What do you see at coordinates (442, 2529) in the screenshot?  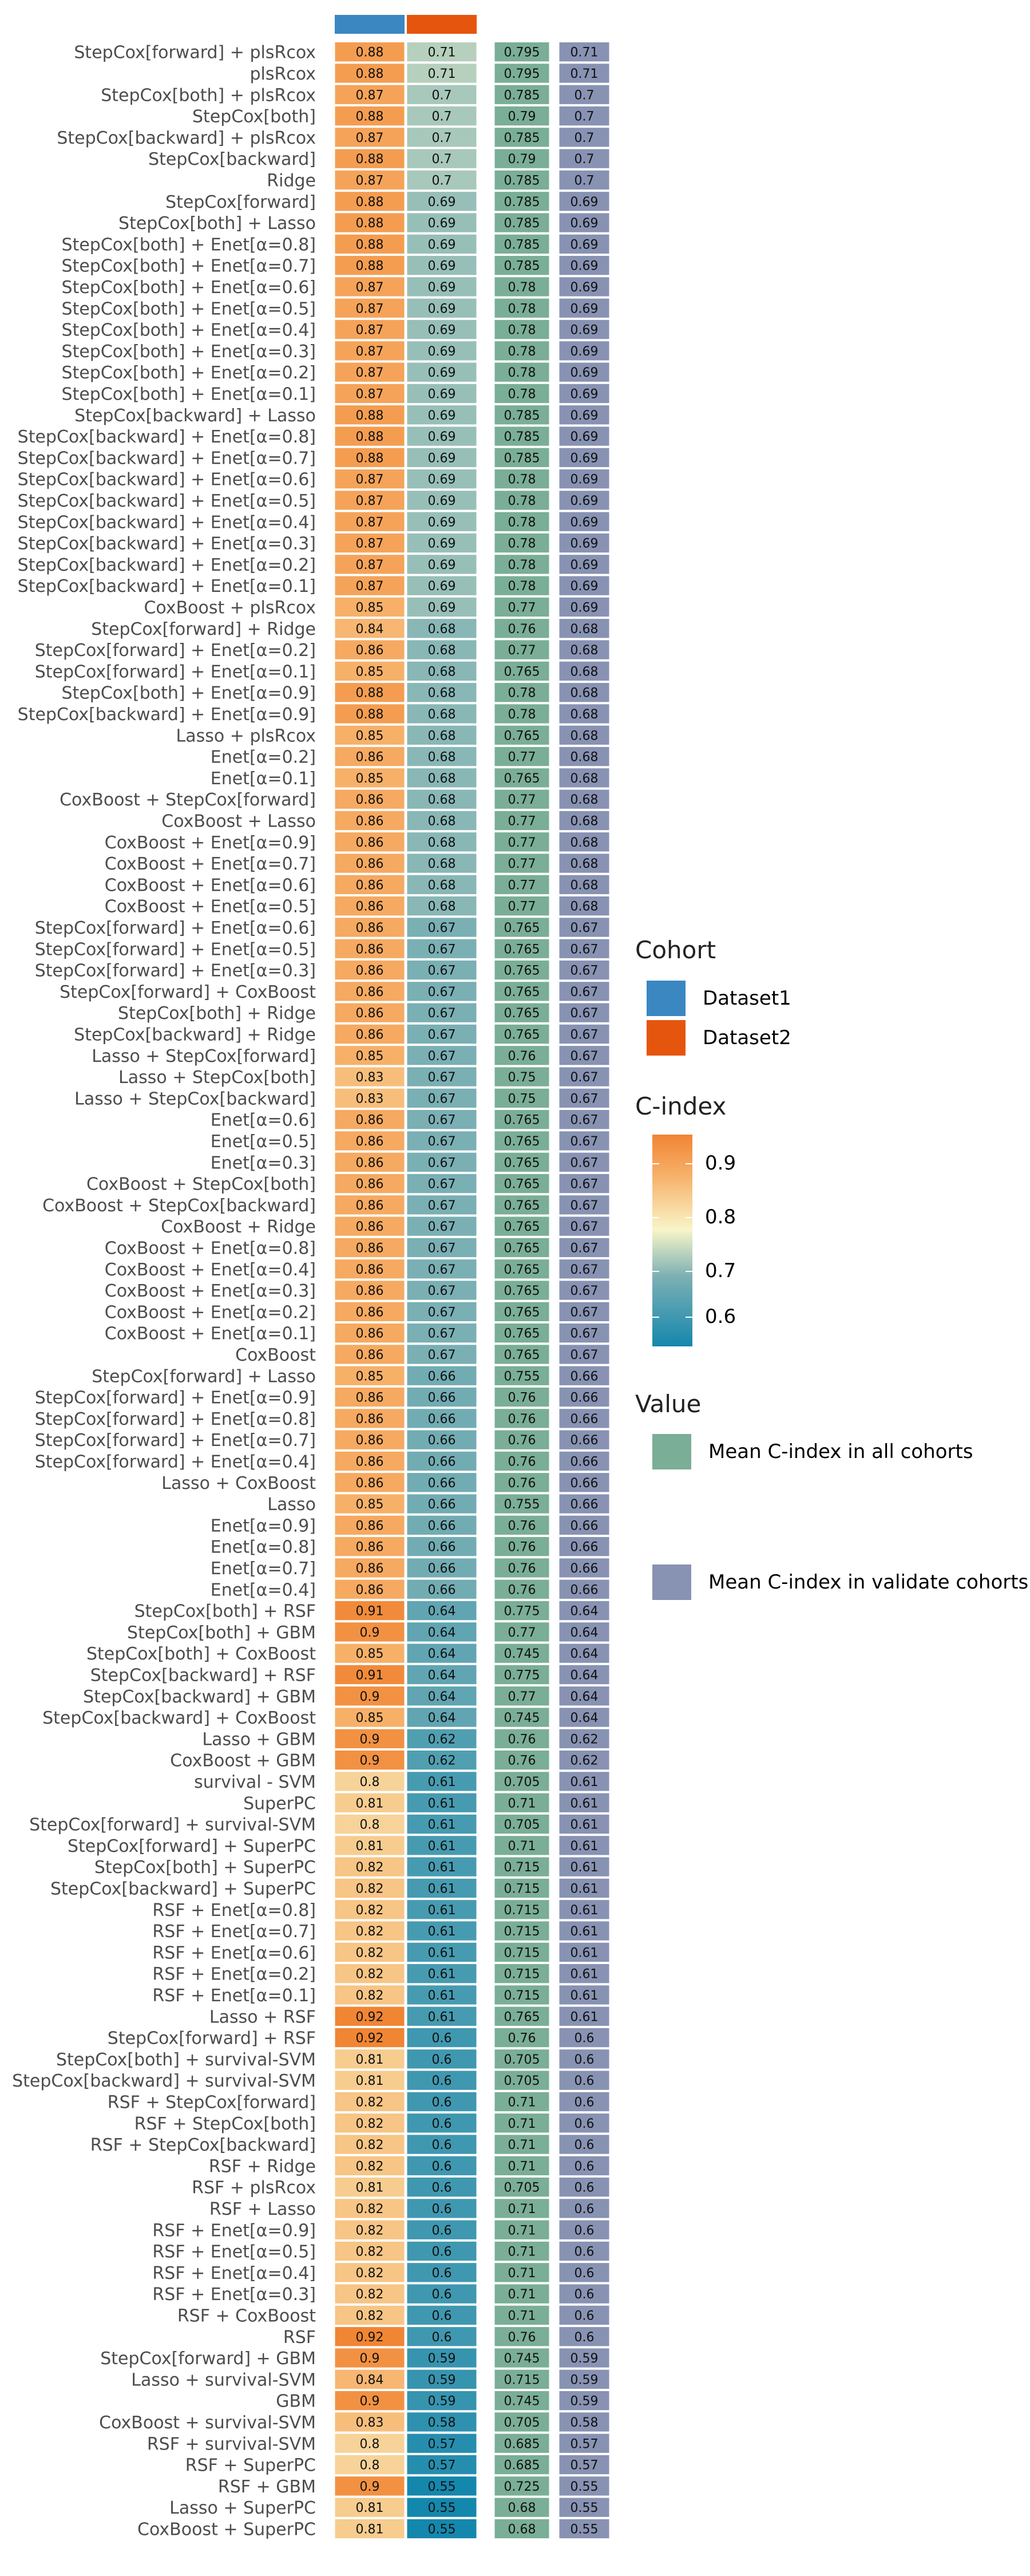 I see `data-label: 0.55` at bounding box center [442, 2529].